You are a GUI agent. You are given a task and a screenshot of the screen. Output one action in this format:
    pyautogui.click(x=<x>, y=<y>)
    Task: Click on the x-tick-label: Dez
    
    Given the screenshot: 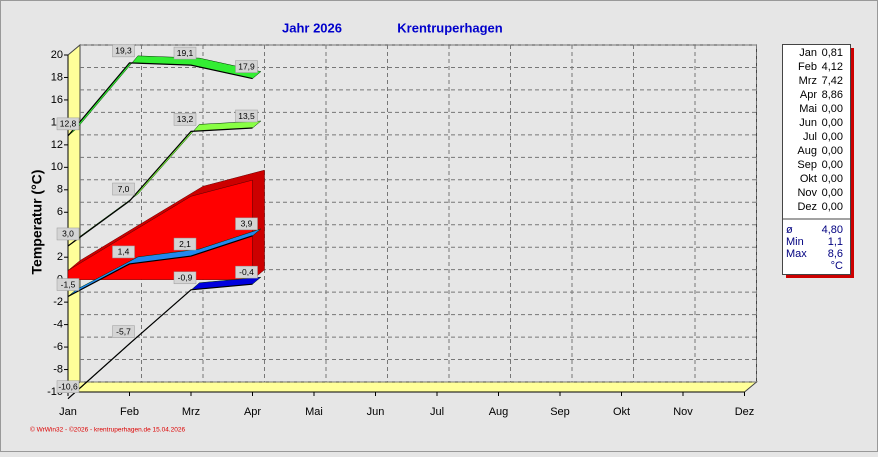 What is the action you would take?
    pyautogui.click(x=745, y=412)
    